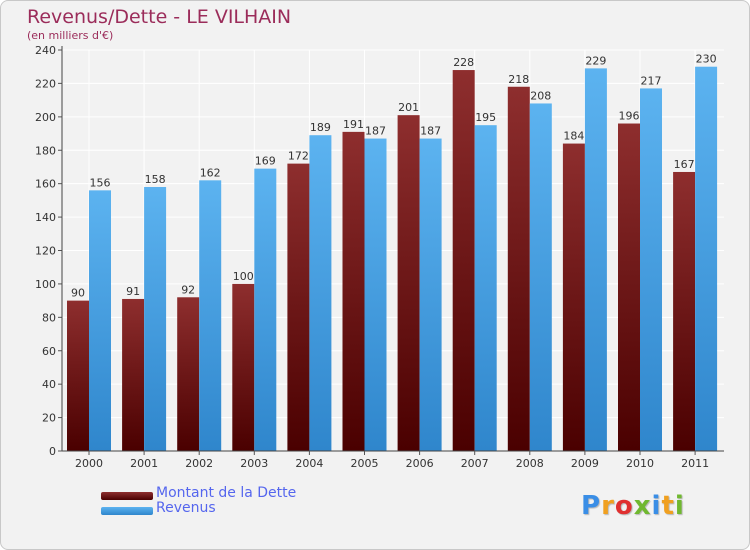 Image resolution: width=750 pixels, height=550 pixels. I want to click on y-tick-label: 240, so click(45, 50).